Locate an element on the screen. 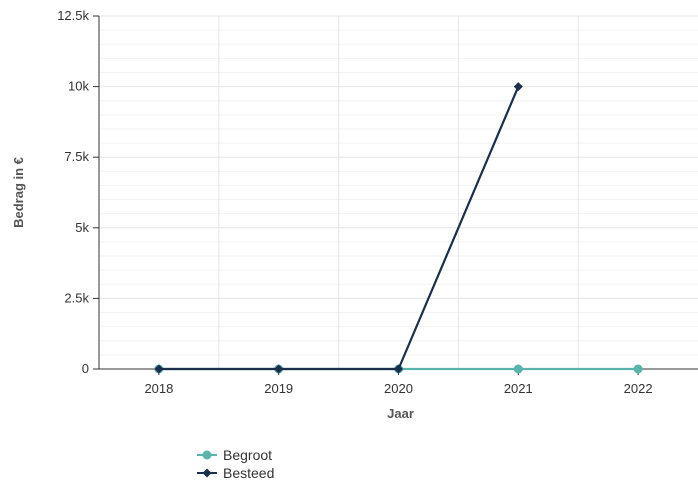 The image size is (698, 483). y-tick-label: 7.5k is located at coordinates (76, 156).